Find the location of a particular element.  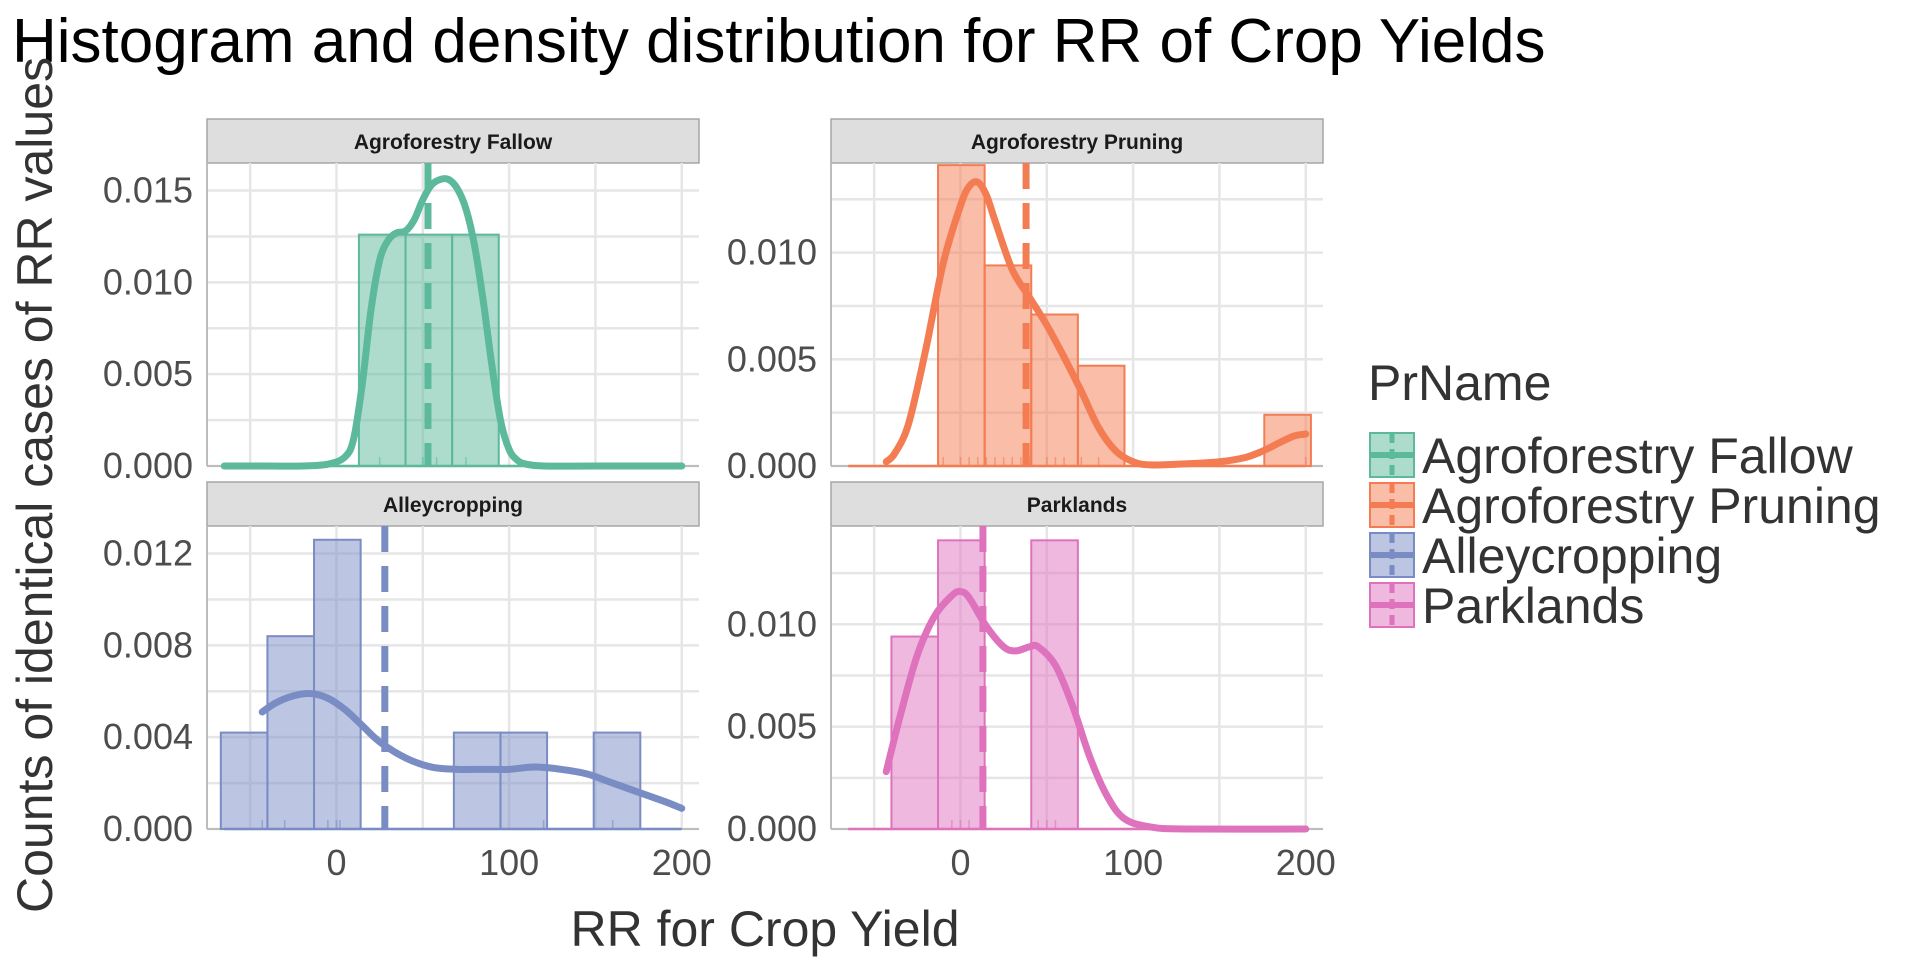

strip-label-alleycropping: Alleycropping is located at coordinates (453, 505).